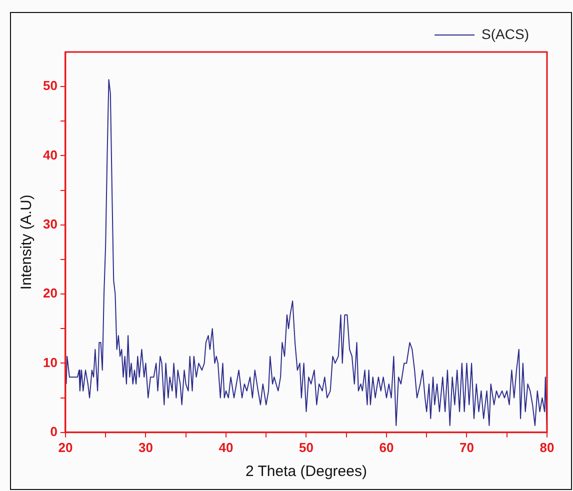  Describe the element at coordinates (226, 447) in the screenshot. I see `x-tick-label: 40` at that location.